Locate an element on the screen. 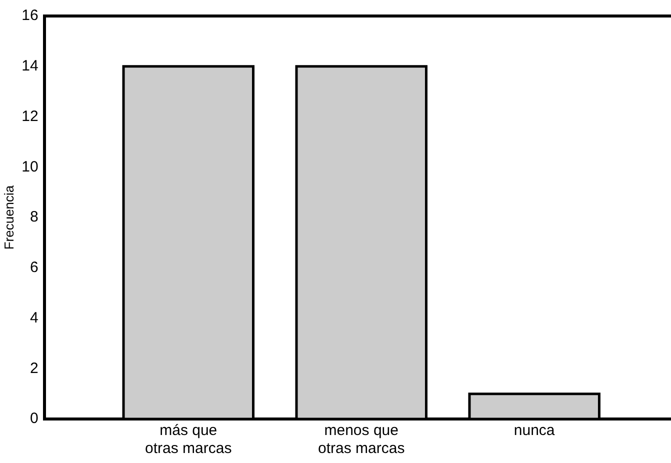  y-tick-label: 4 is located at coordinates (34, 317).